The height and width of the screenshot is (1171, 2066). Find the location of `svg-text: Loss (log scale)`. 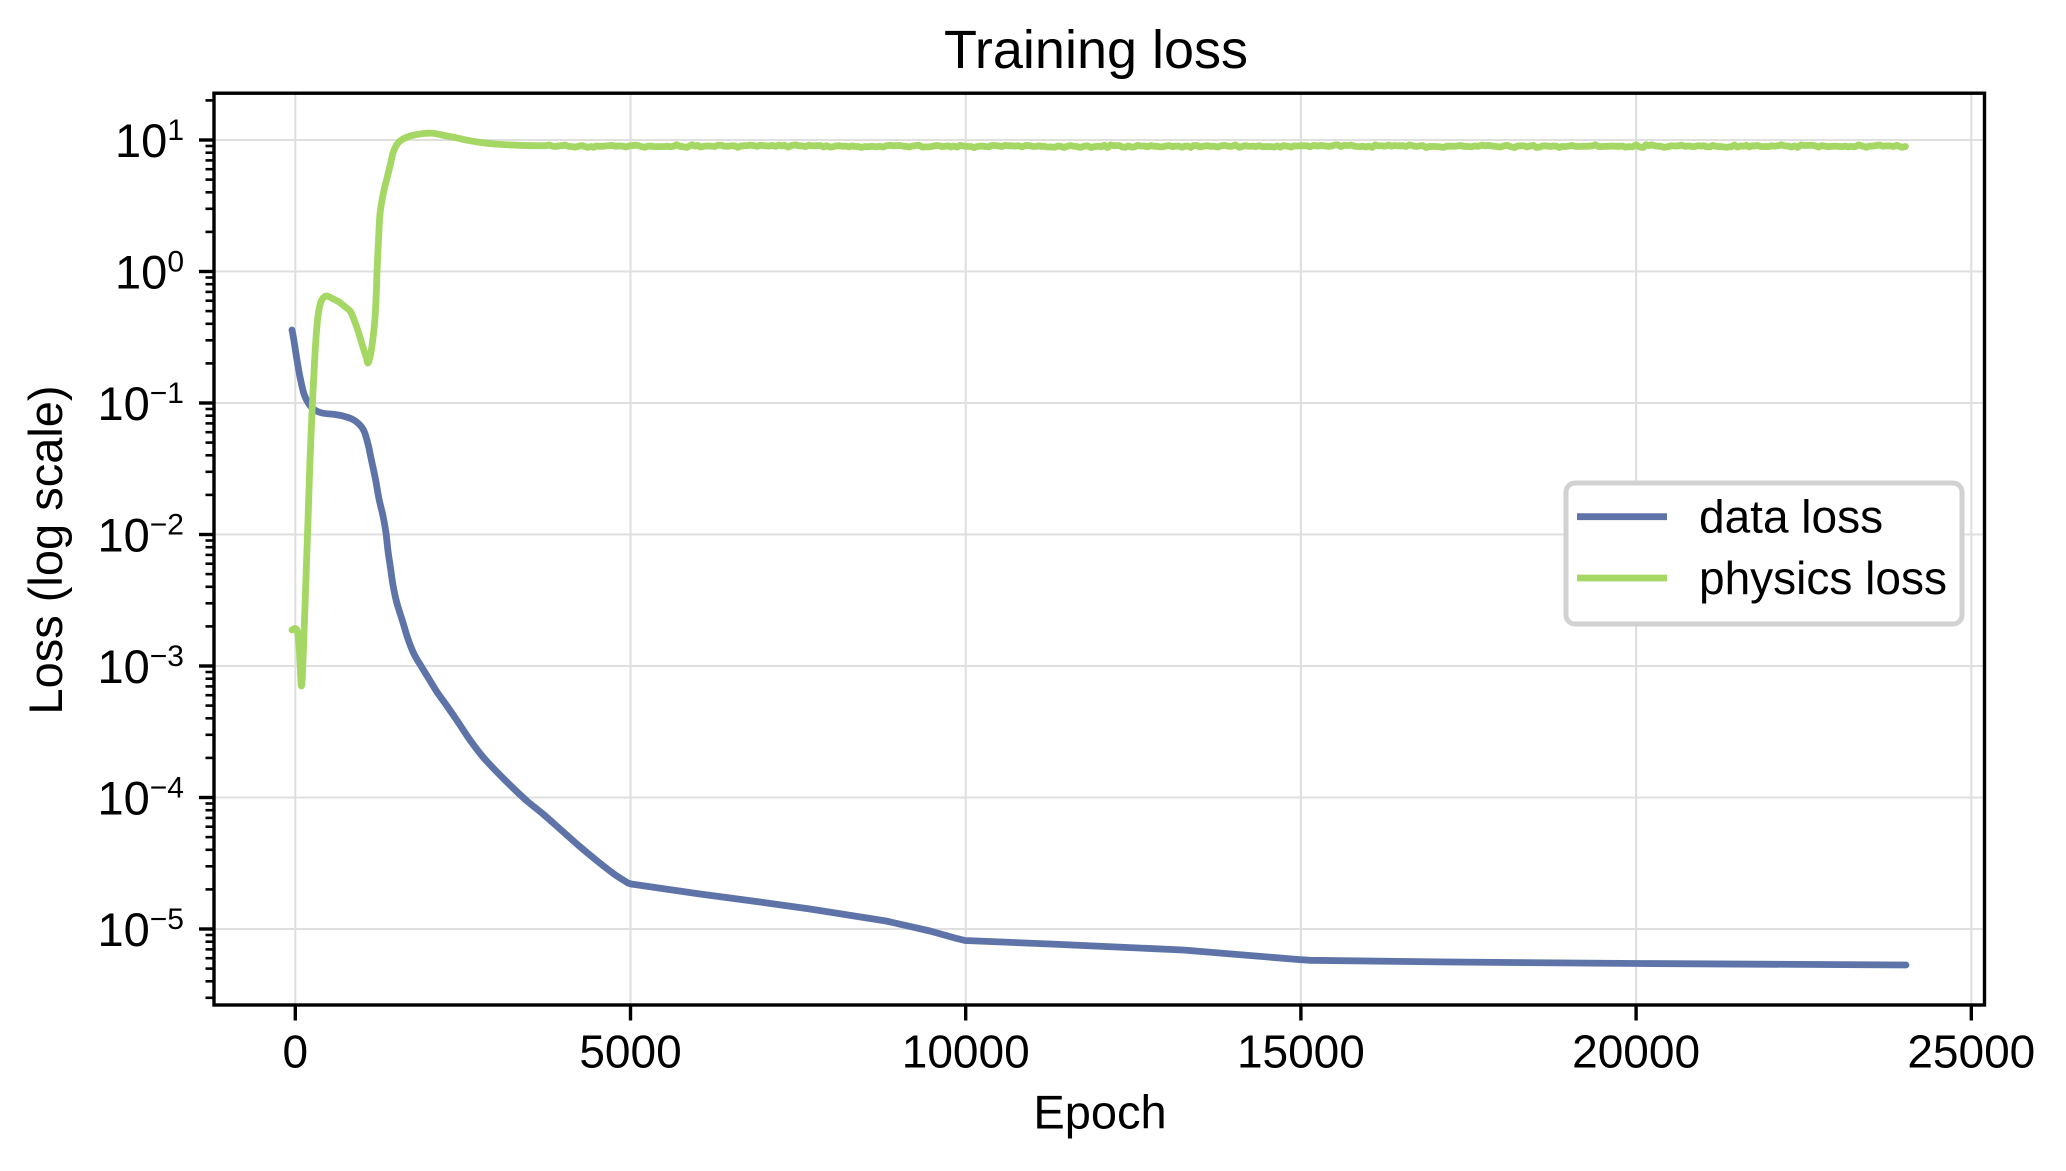

svg-text: Loss (log scale) is located at coordinates (45, 549).